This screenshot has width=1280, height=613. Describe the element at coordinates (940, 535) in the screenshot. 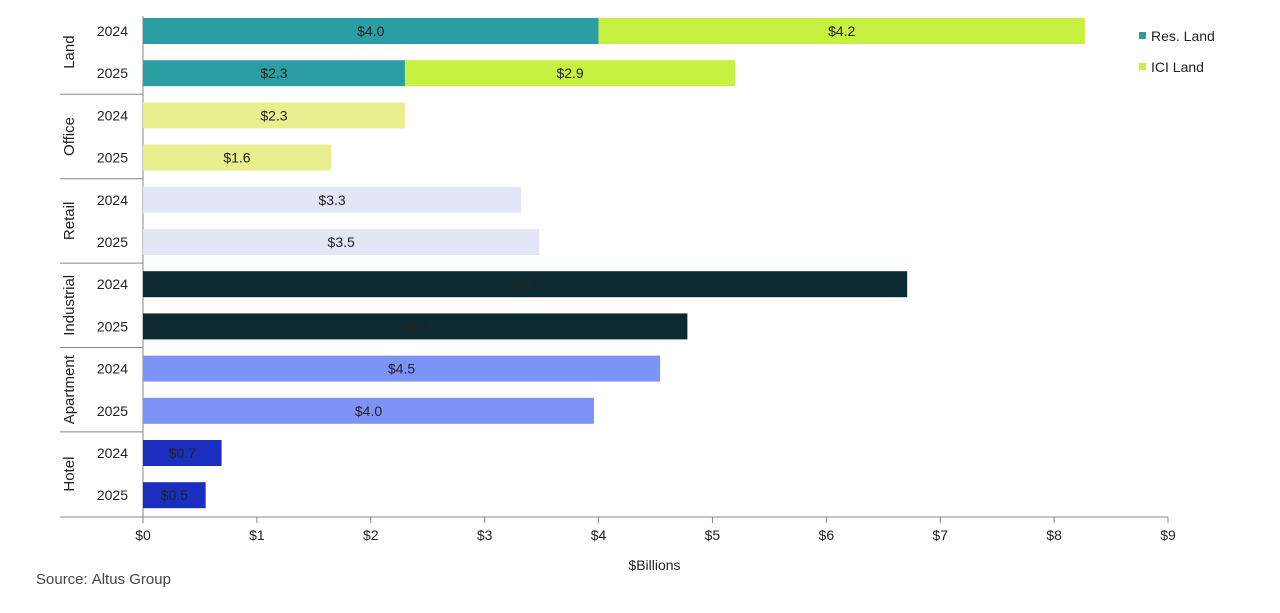

I see `x-tick-label: $7` at that location.